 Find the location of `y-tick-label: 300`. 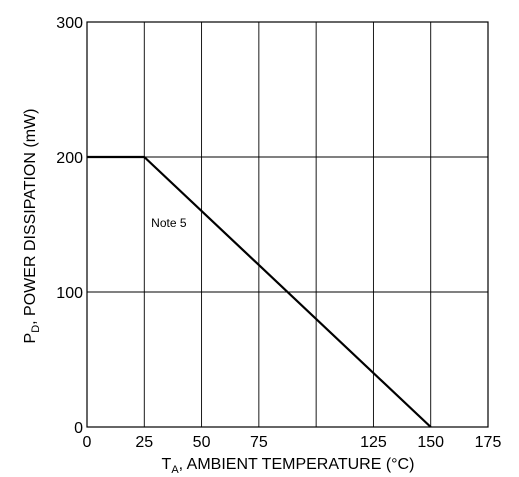

y-tick-label: 300 is located at coordinates (69, 23).